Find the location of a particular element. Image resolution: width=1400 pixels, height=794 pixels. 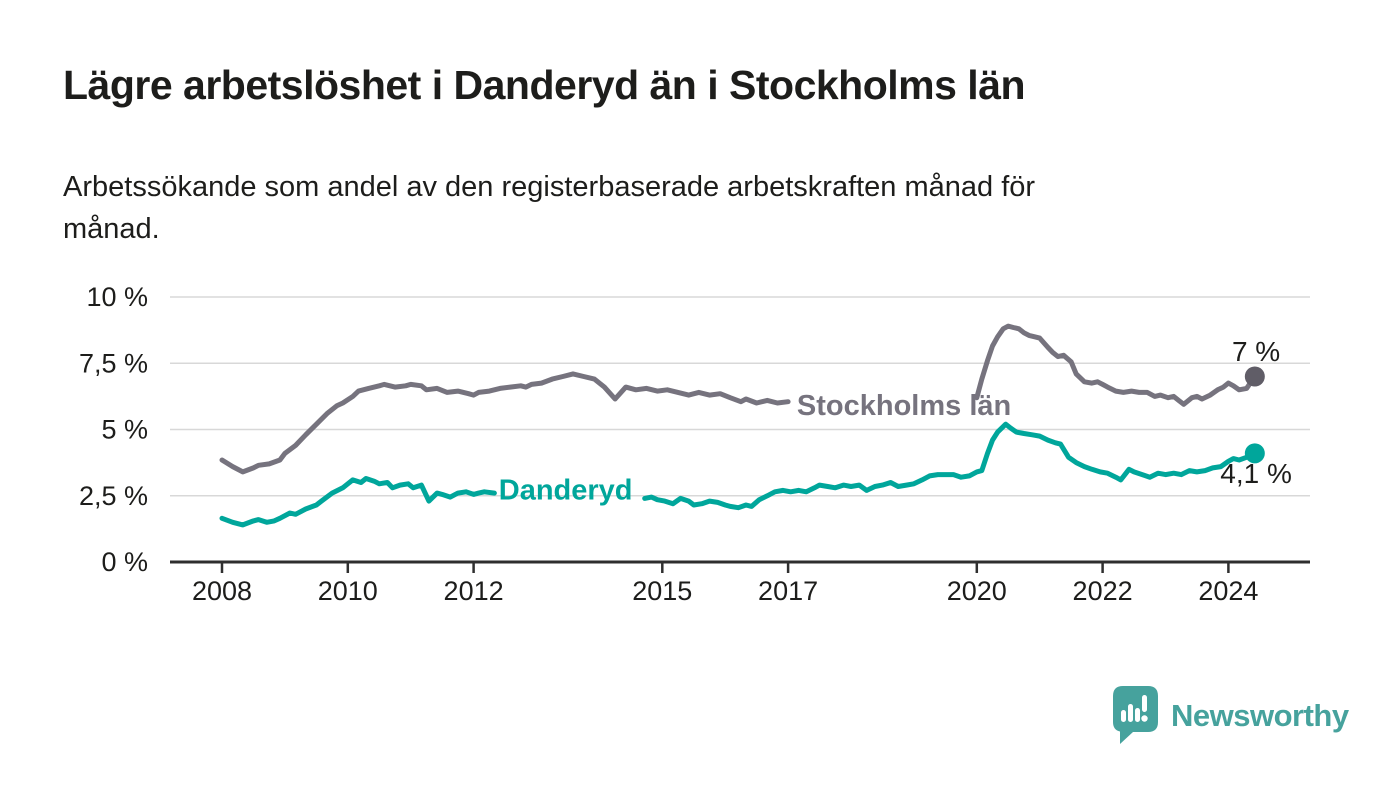

y-tick-label: 10 % is located at coordinates (117, 297).